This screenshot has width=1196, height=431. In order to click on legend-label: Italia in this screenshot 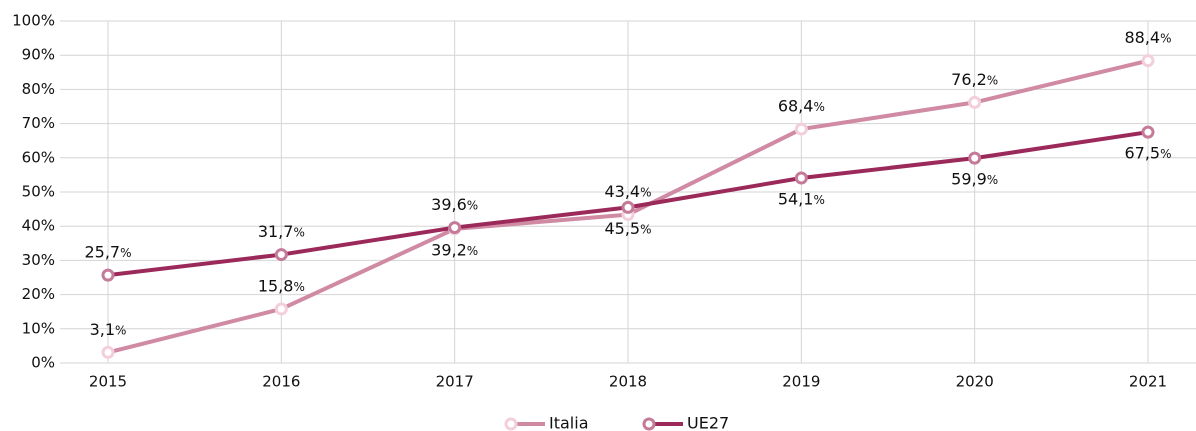, I will do `click(569, 422)`.